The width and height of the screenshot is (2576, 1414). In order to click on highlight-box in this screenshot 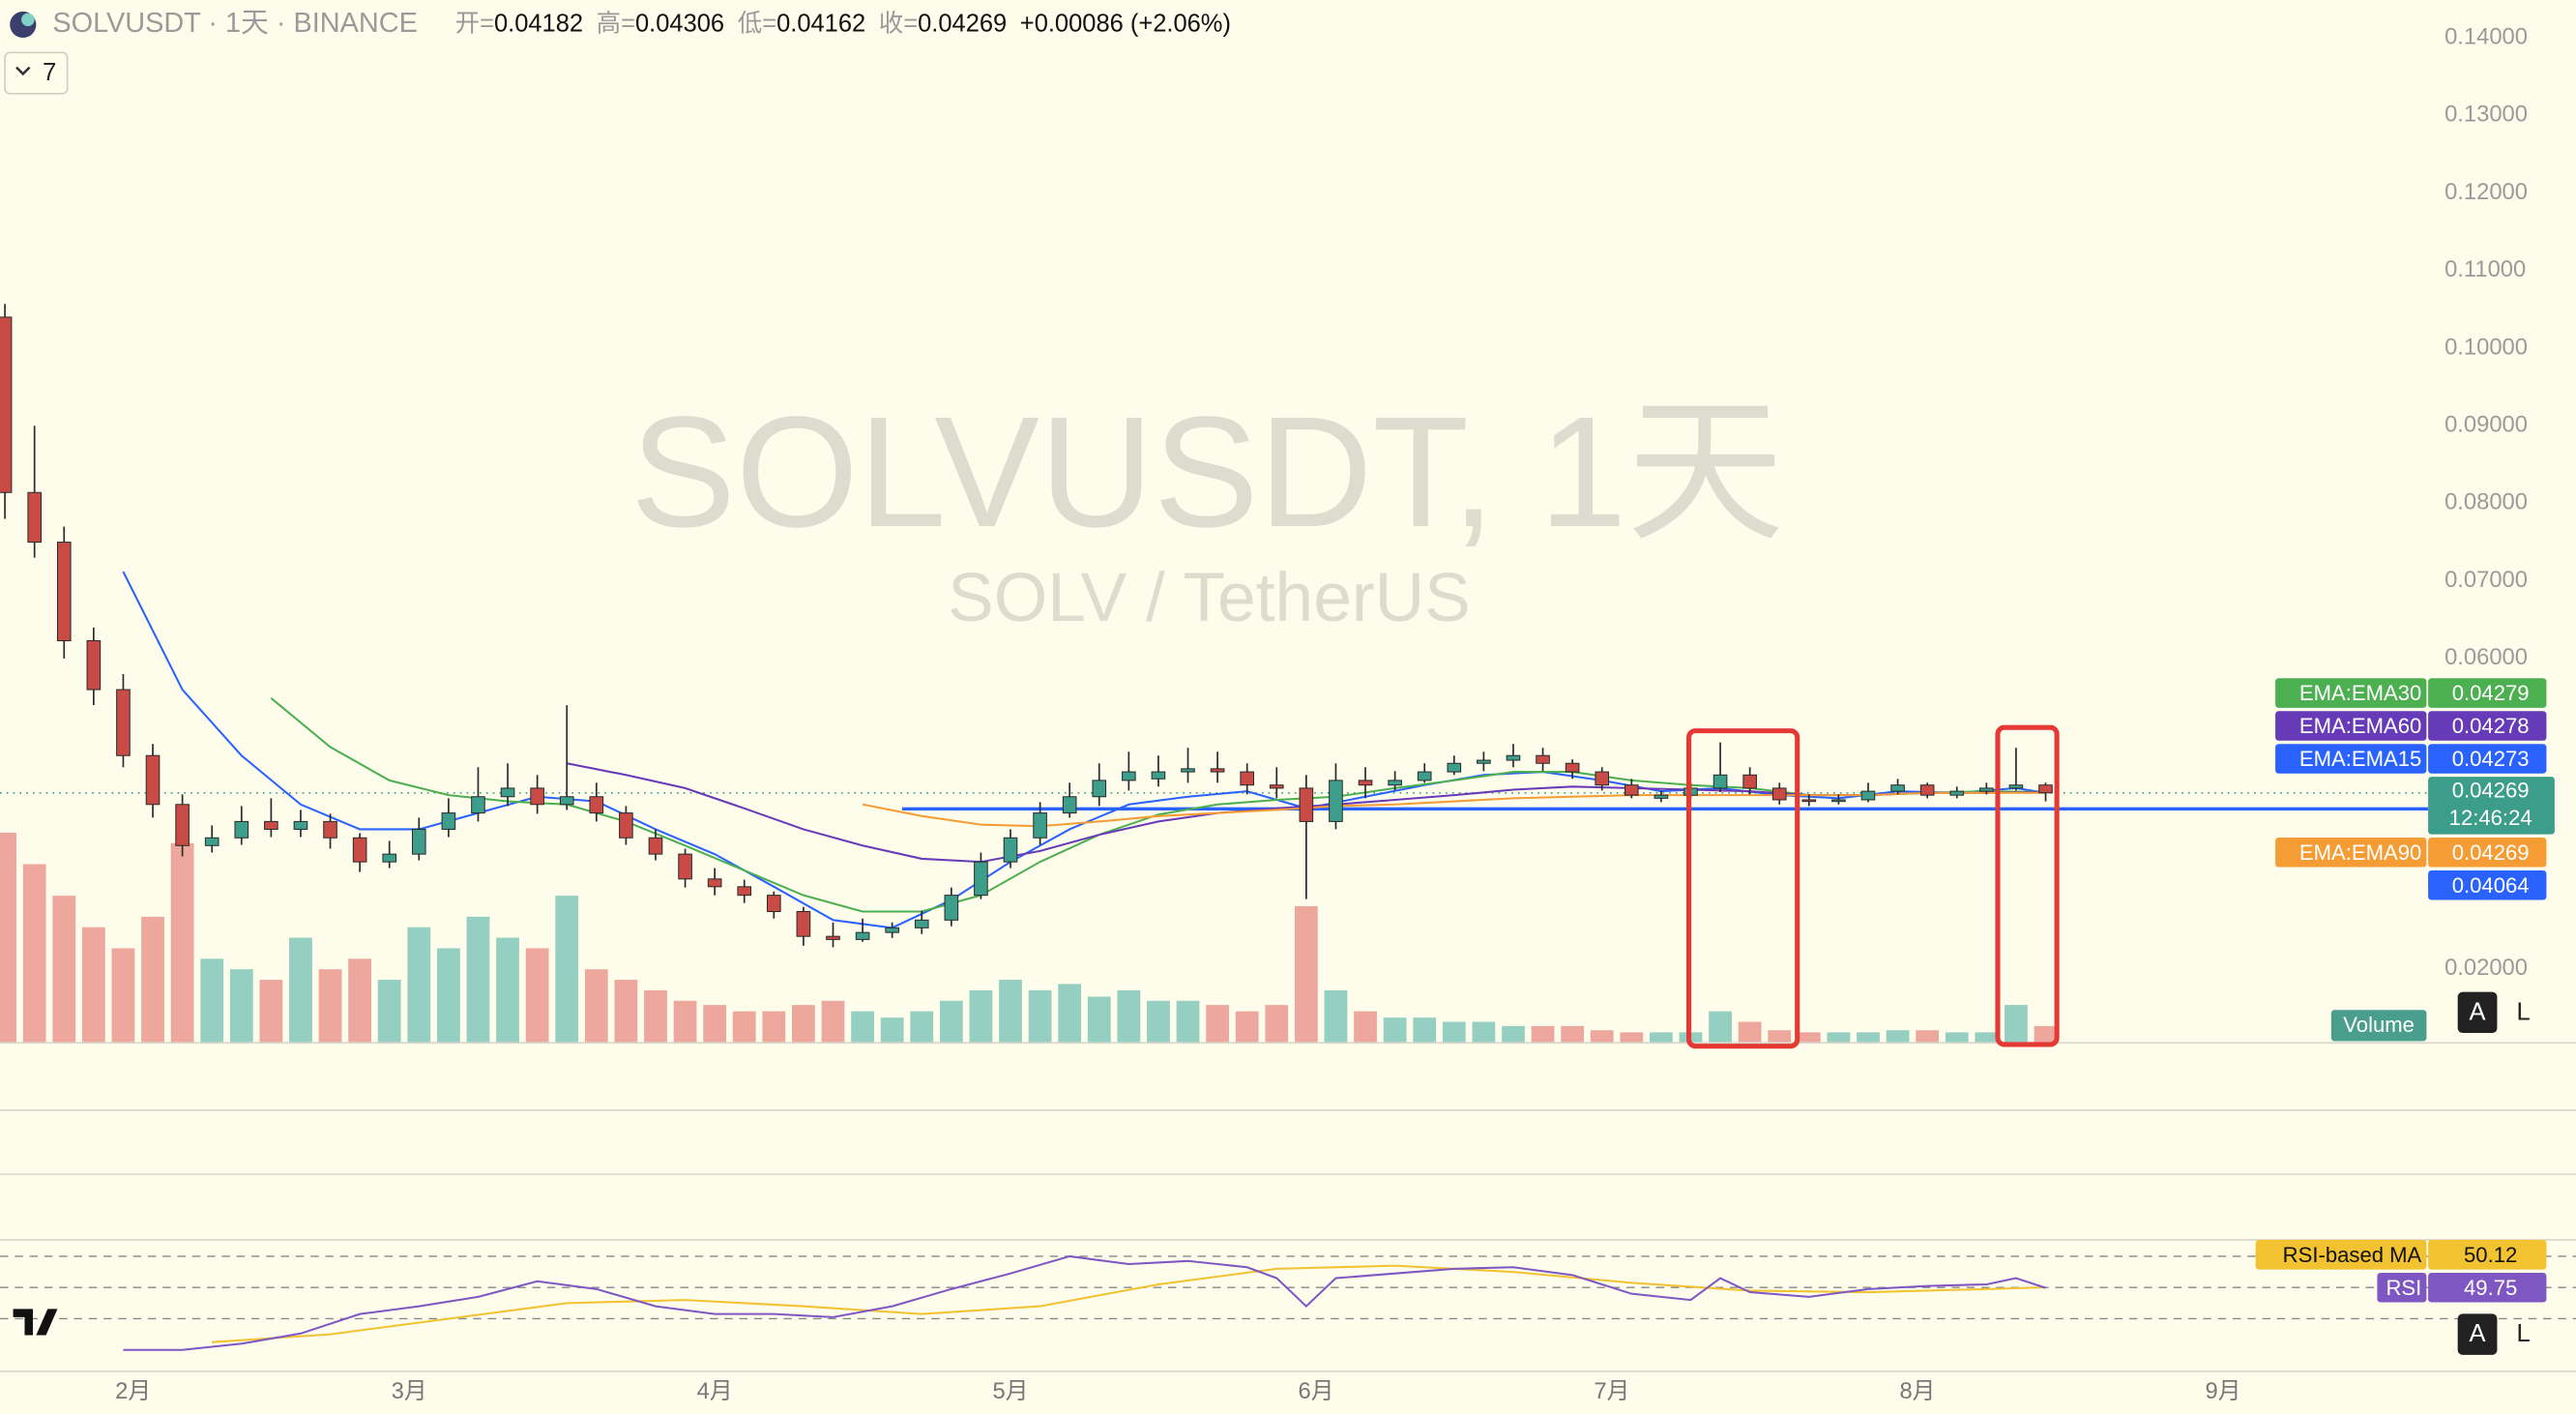, I will do `click(1743, 888)`.